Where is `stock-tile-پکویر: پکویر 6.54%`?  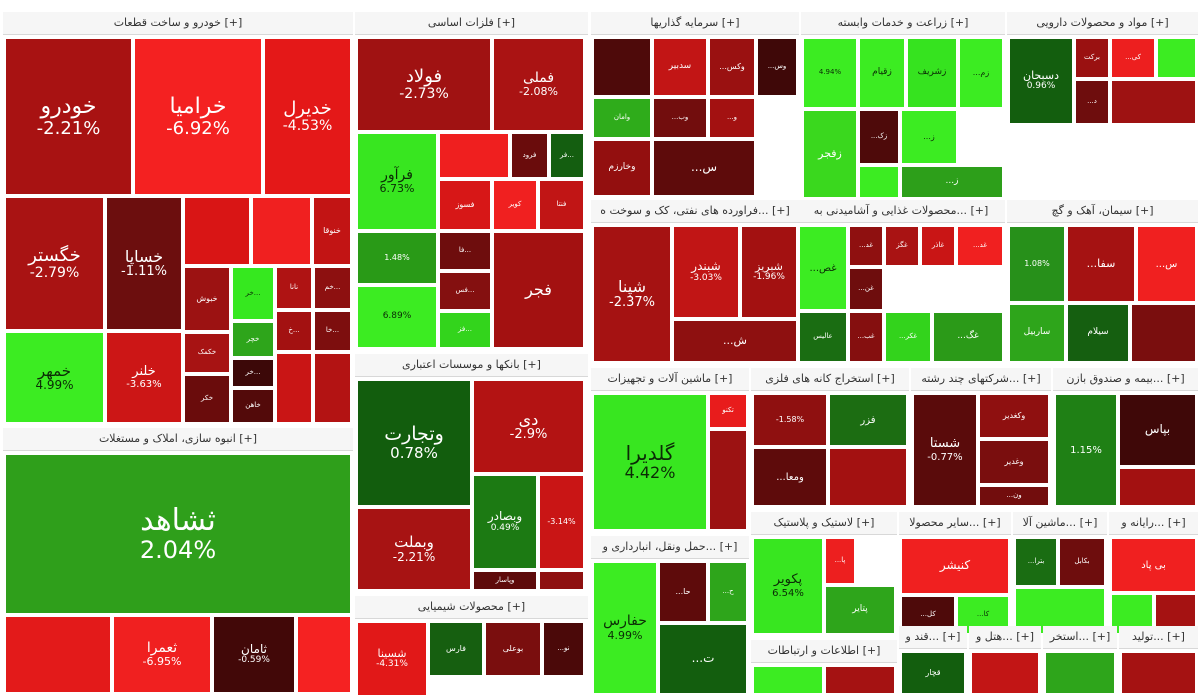 stock-tile-پکویر: پکویر 6.54% is located at coordinates (788, 586).